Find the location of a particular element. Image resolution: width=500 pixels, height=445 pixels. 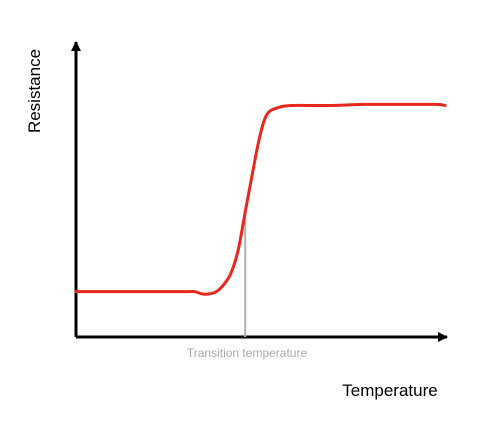

x-axis-title: Temperature is located at coordinates (389, 390).